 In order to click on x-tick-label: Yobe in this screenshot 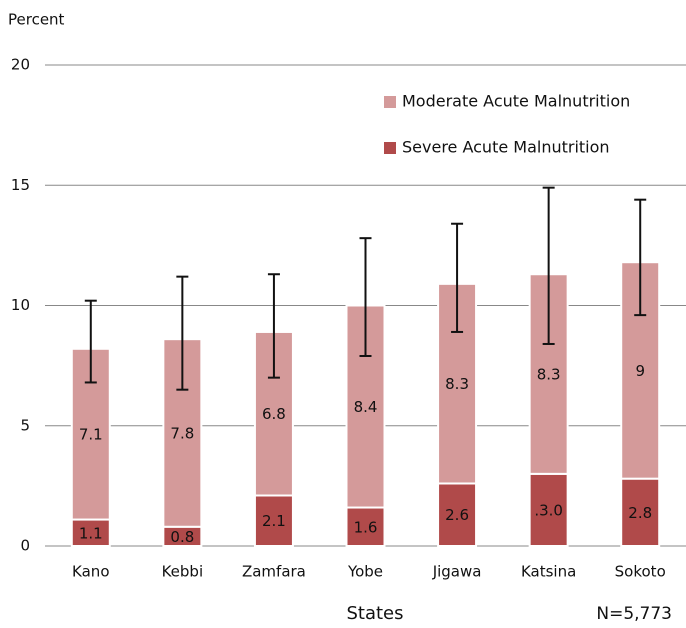, I will do `click(365, 572)`.